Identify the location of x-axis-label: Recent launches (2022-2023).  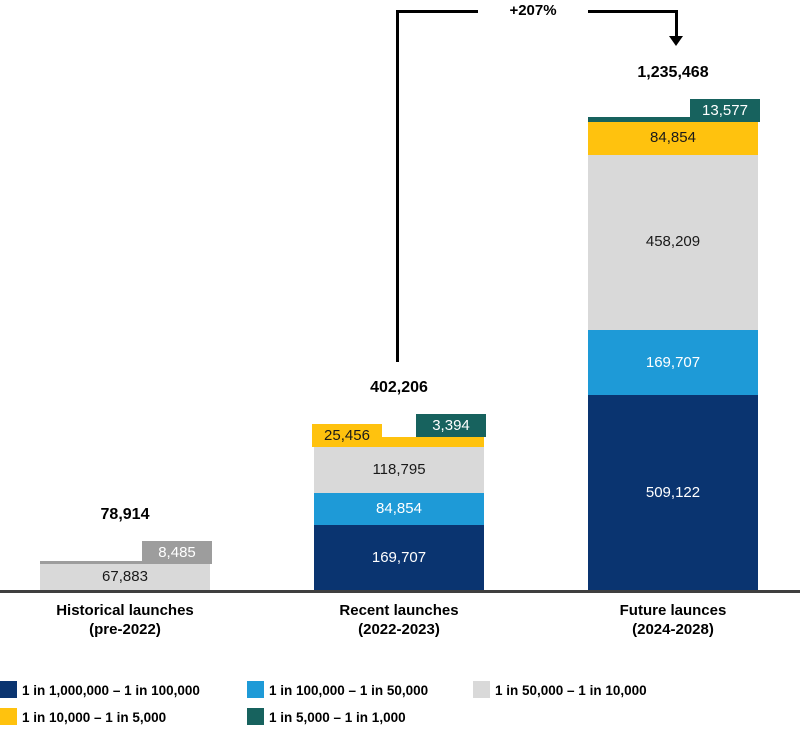
(399, 620).